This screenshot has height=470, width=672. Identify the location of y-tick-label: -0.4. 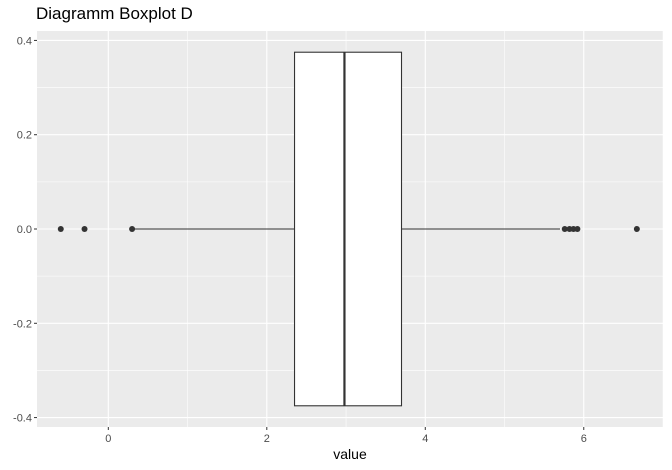
(22, 419).